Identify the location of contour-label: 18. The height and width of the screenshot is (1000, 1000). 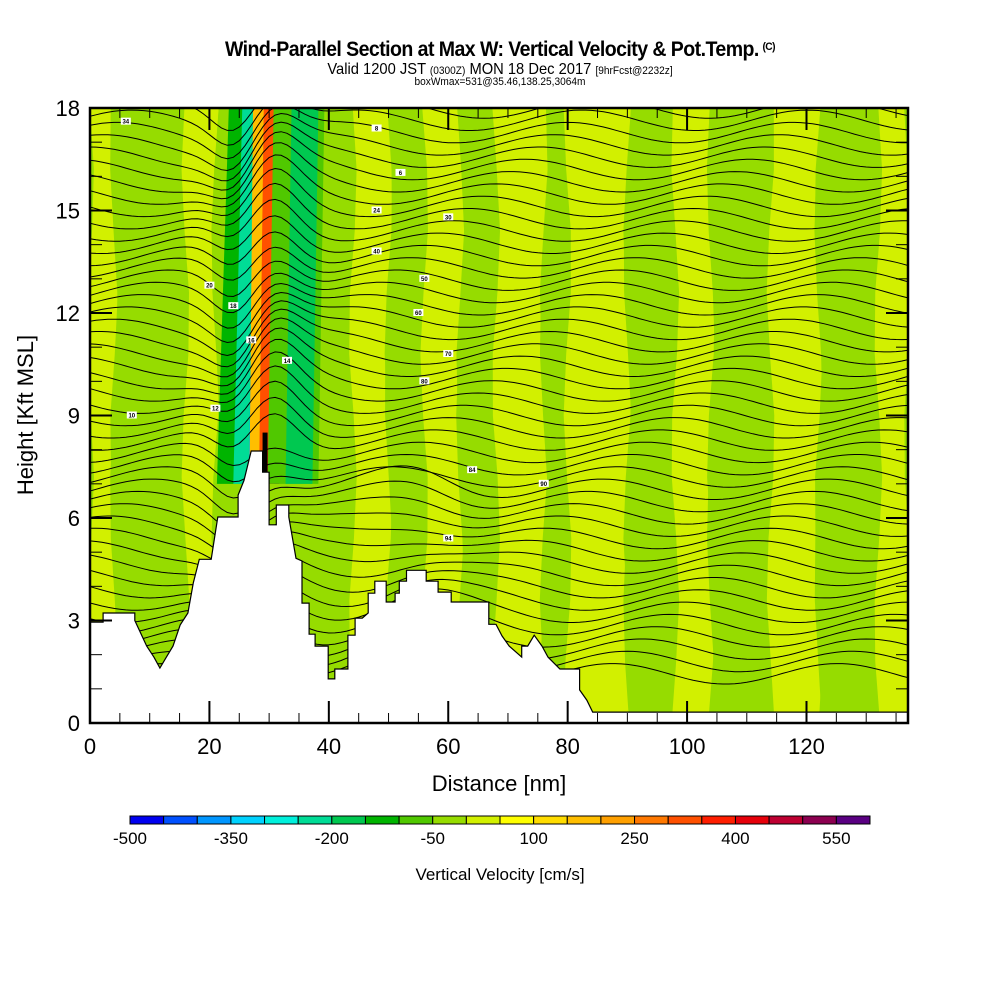
(233, 306).